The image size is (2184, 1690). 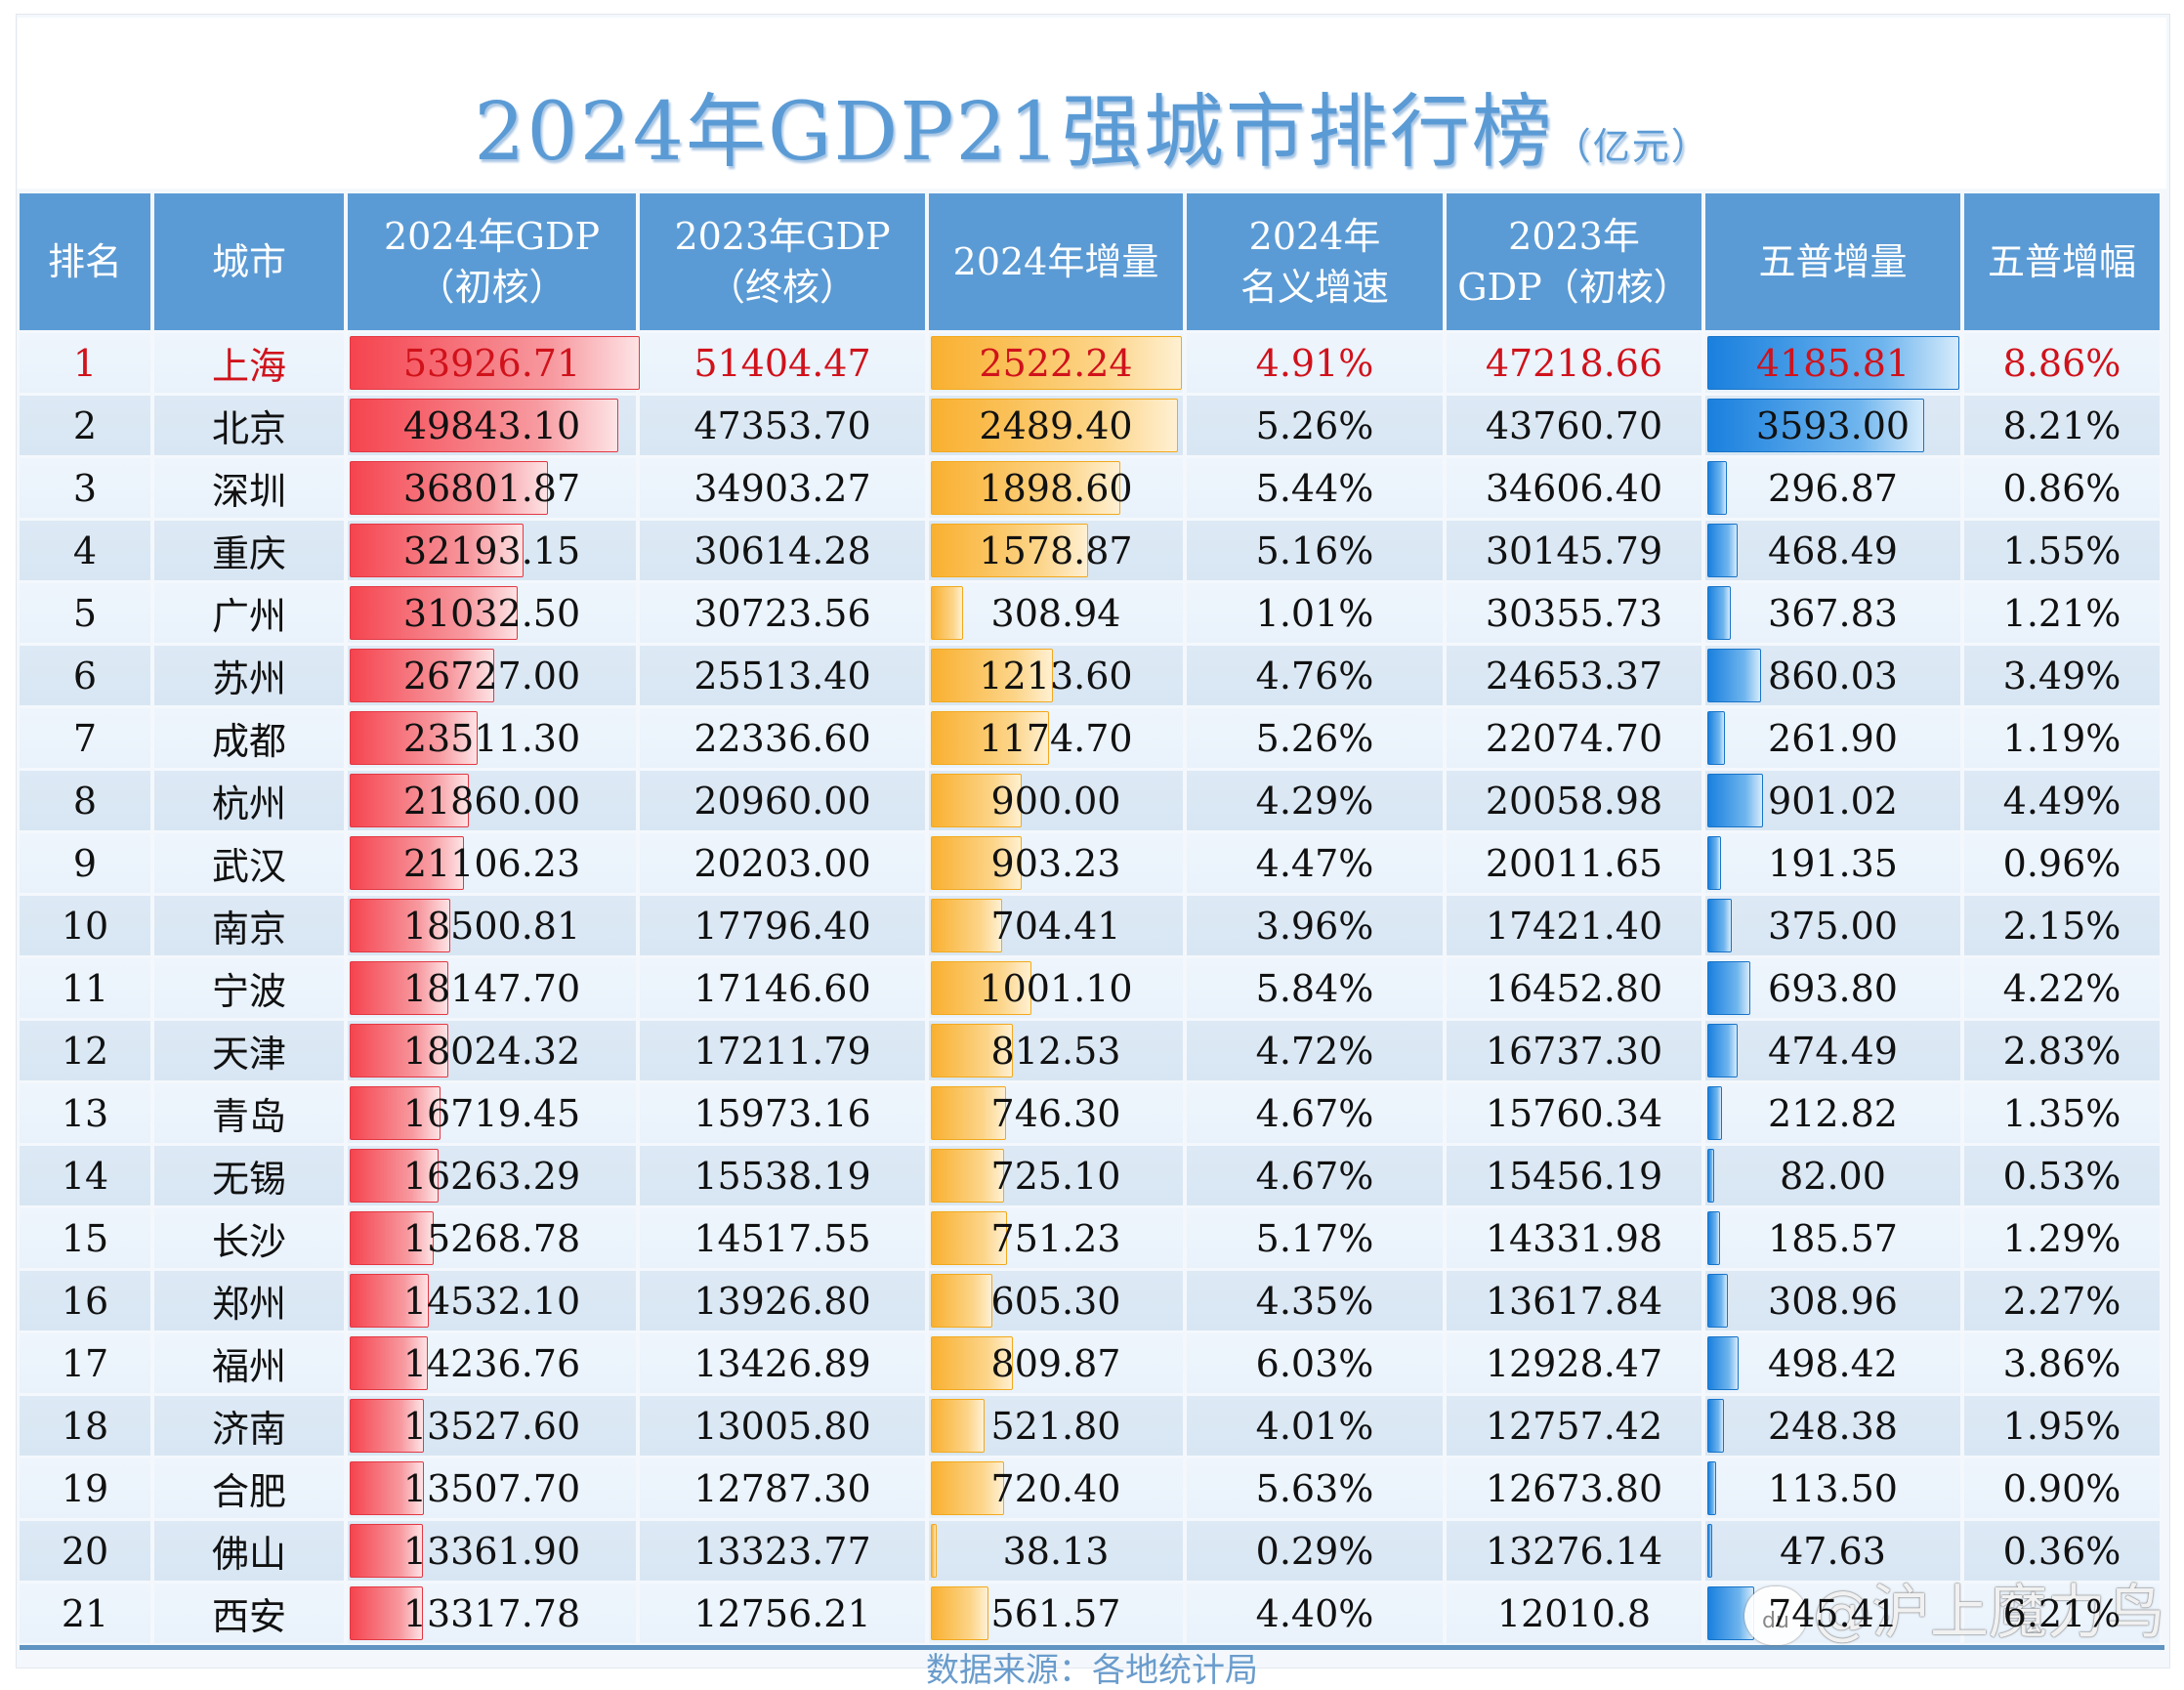 What do you see at coordinates (1833, 1238) in the screenshot?
I see `cell-wupu-increase-value: 185.57` at bounding box center [1833, 1238].